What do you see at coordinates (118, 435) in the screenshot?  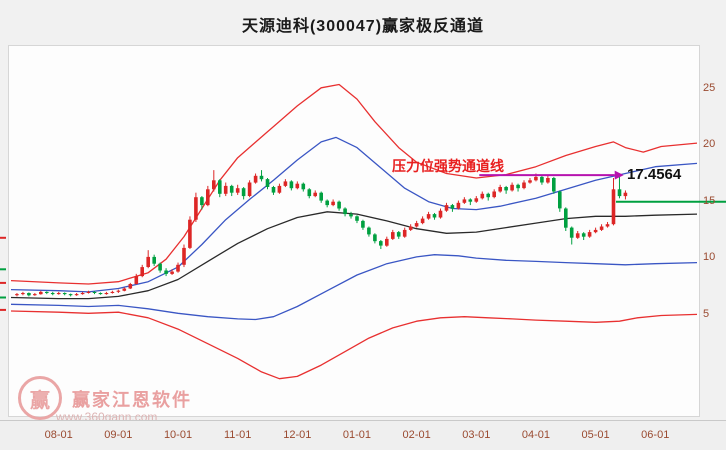 I see `x-tick-label: 09-01` at bounding box center [118, 435].